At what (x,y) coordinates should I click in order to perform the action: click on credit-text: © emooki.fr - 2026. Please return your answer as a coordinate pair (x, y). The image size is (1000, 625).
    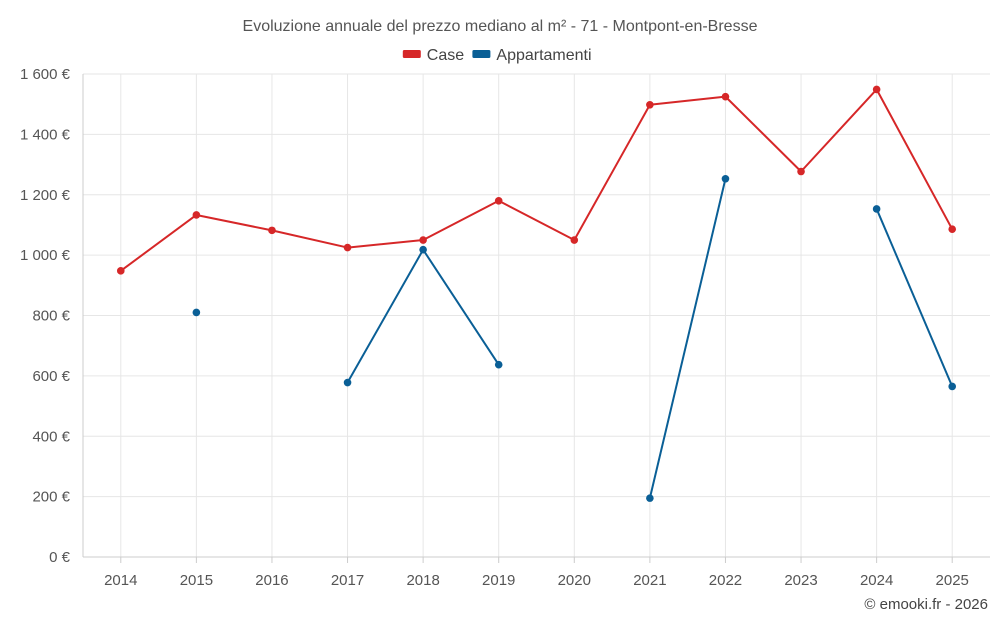
    Looking at the image, I should click on (926, 604).